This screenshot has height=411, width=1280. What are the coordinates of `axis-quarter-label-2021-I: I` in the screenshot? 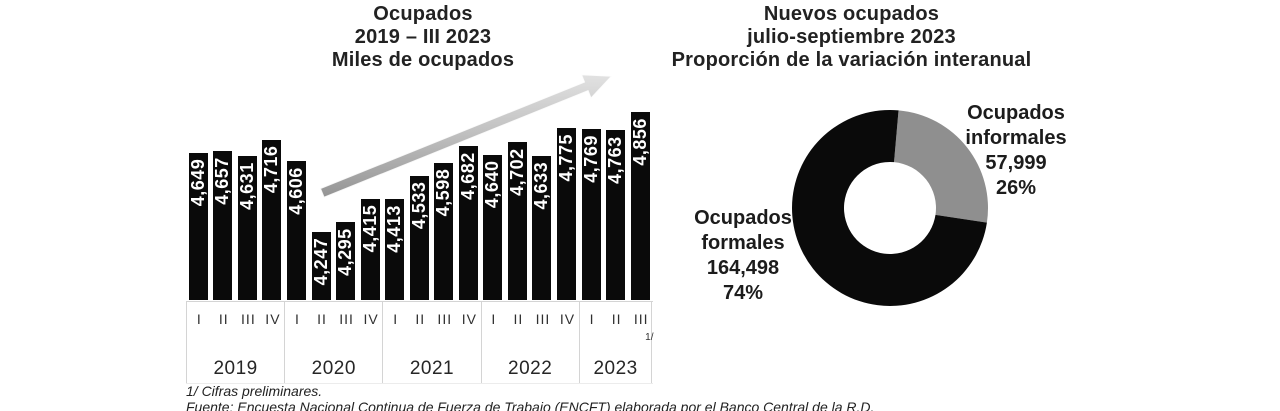 It's located at (396, 319).